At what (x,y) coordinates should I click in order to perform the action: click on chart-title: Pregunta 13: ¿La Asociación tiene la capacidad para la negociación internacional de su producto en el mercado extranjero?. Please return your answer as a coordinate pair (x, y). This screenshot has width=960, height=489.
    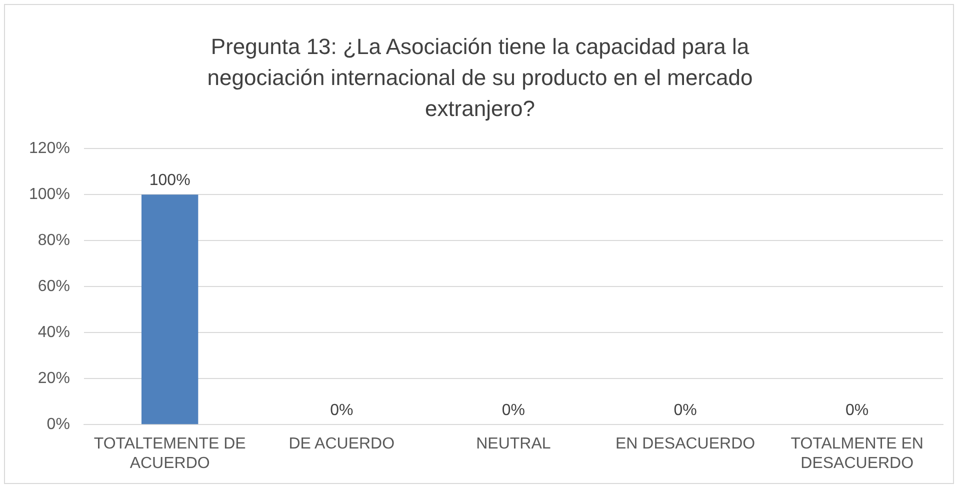
    Looking at the image, I should click on (480, 78).